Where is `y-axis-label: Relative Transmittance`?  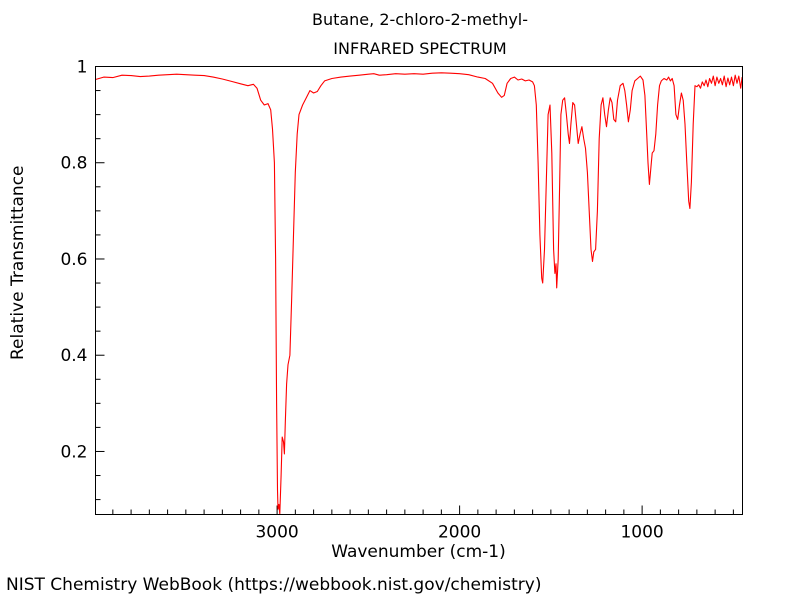 y-axis-label: Relative Transmittance is located at coordinates (18, 263).